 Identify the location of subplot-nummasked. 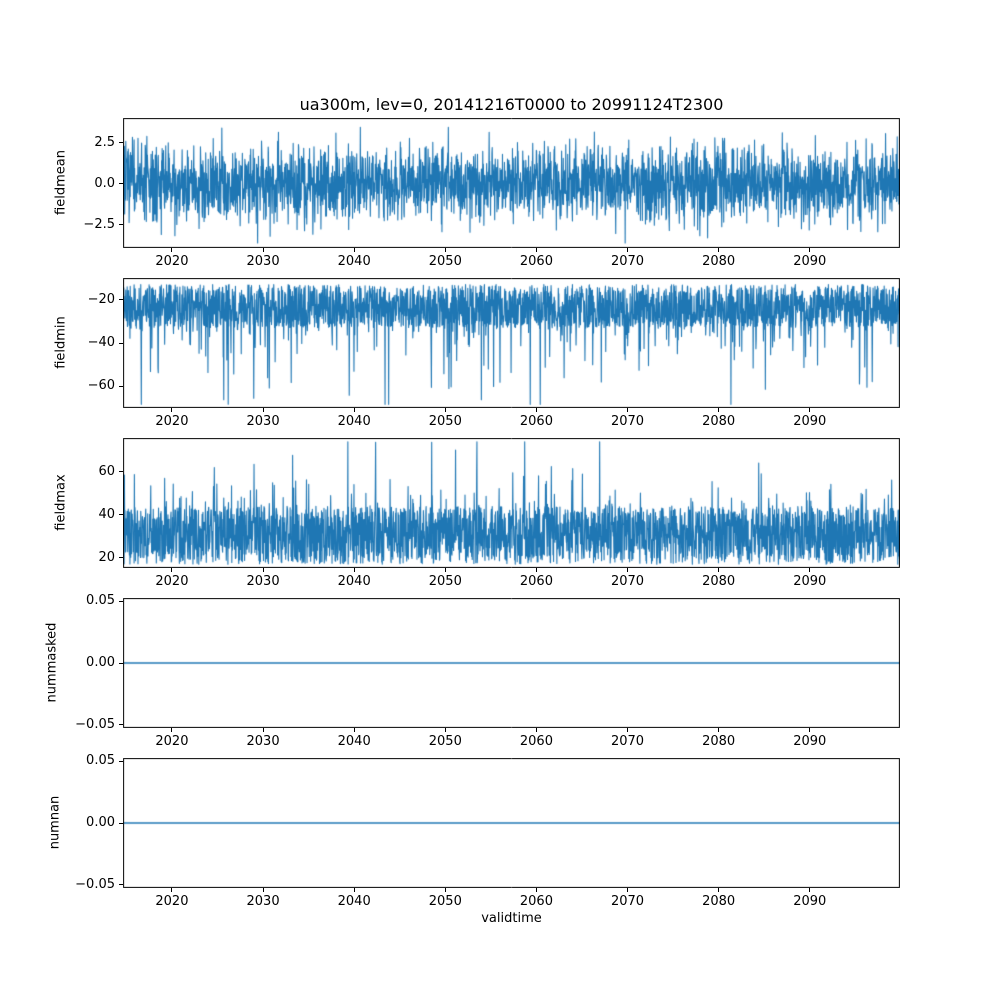
(511, 663).